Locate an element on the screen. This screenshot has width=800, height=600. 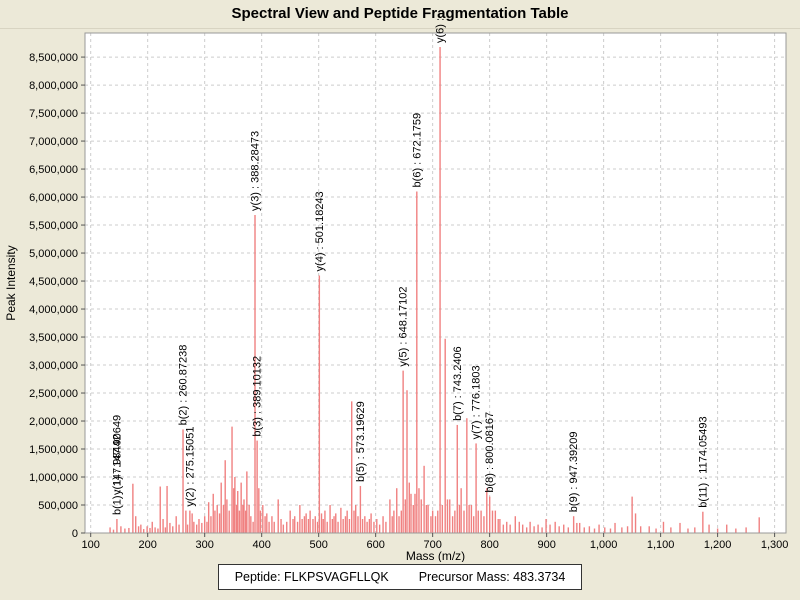
fragment-label: y(3) : 388.28473 is located at coordinates (256, 171).